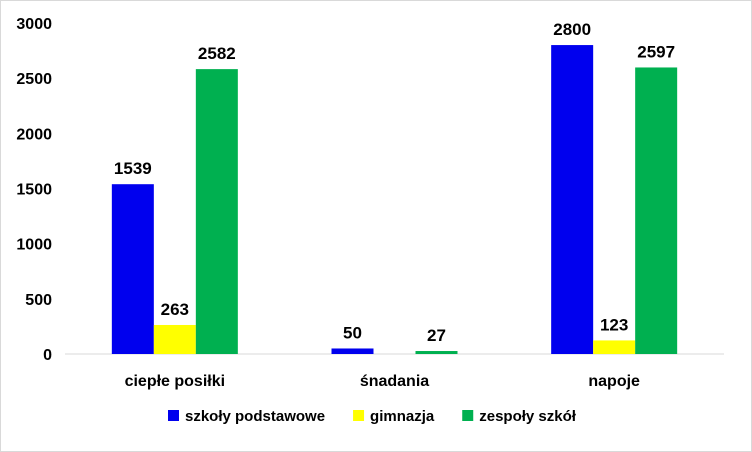 This screenshot has width=752, height=452. Describe the element at coordinates (47, 355) in the screenshot. I see `y-tick-label: 0` at that location.